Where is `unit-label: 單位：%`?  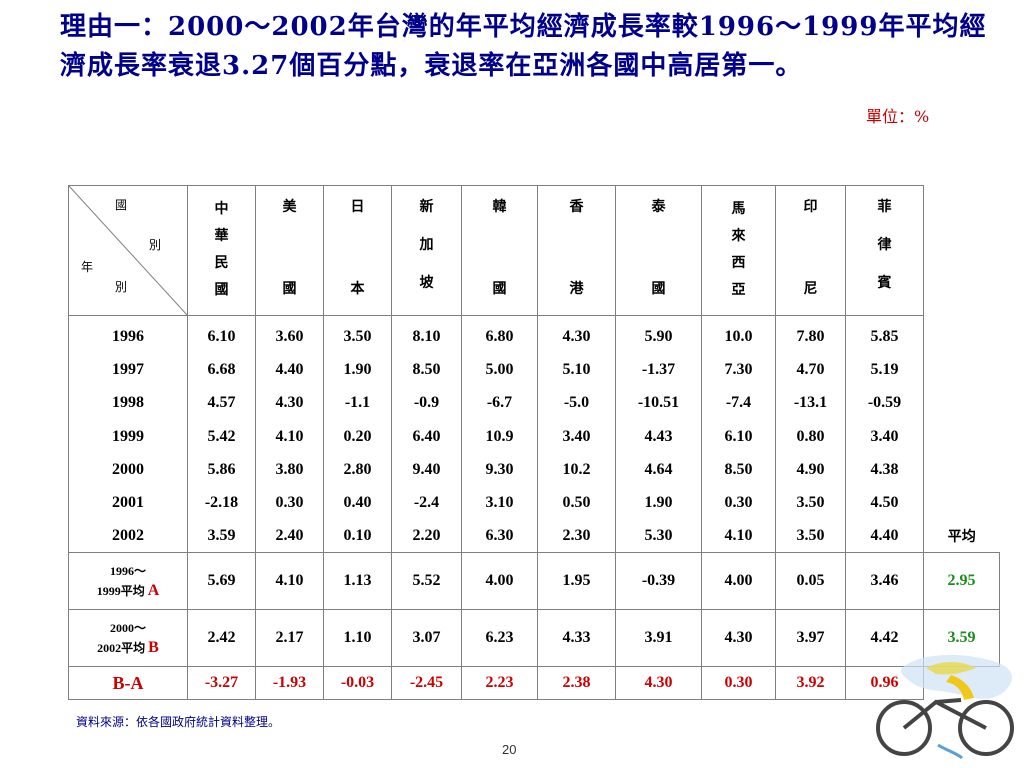 unit-label: 單位：% is located at coordinates (898, 116).